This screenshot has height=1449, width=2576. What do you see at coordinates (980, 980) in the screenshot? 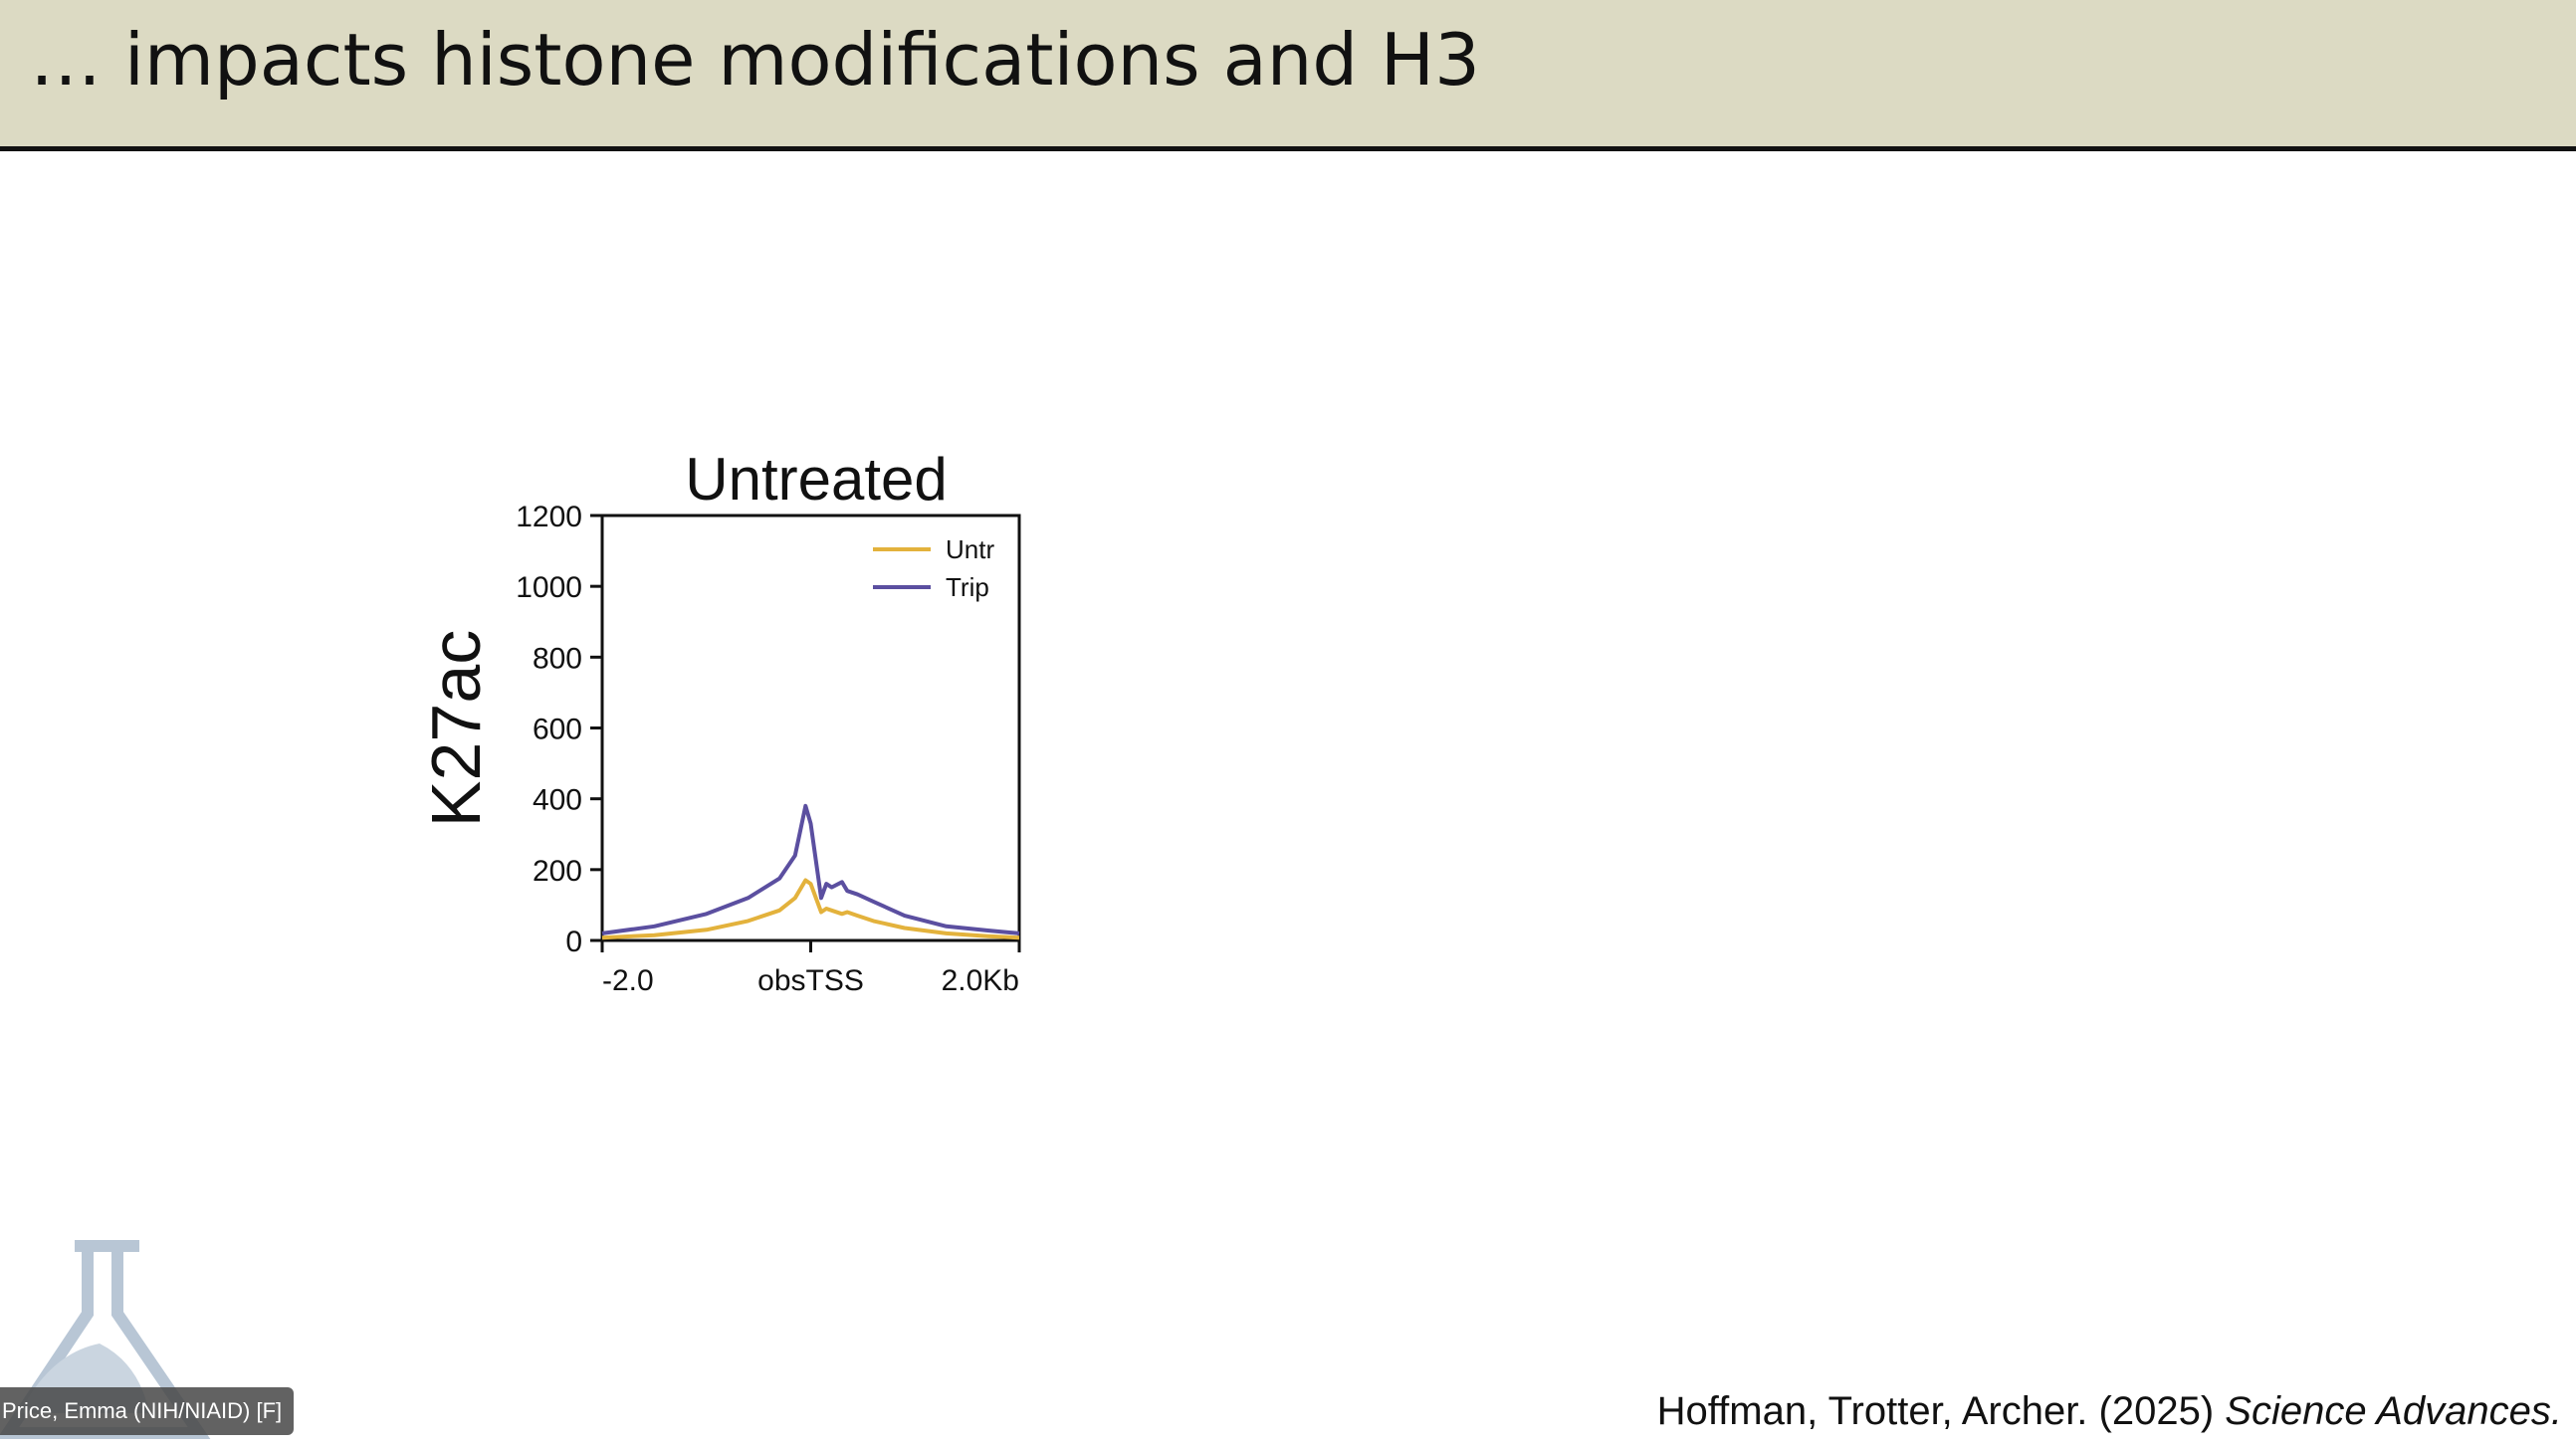
I see `x-tick-label: 2.0Kb` at bounding box center [980, 980].